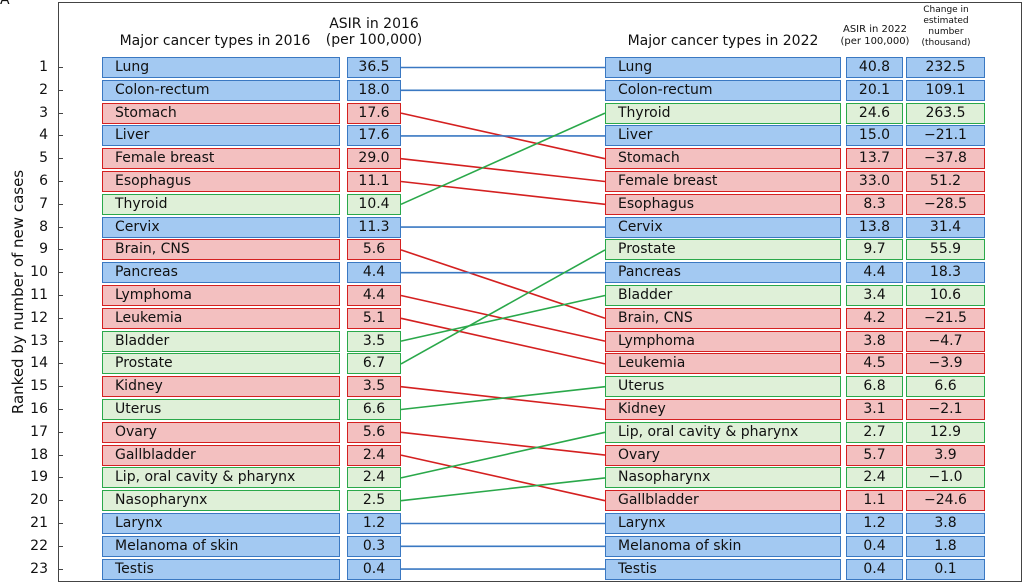 This screenshot has width=1024, height=584. I want to click on right-cancer-name: Larynx, so click(723, 523).